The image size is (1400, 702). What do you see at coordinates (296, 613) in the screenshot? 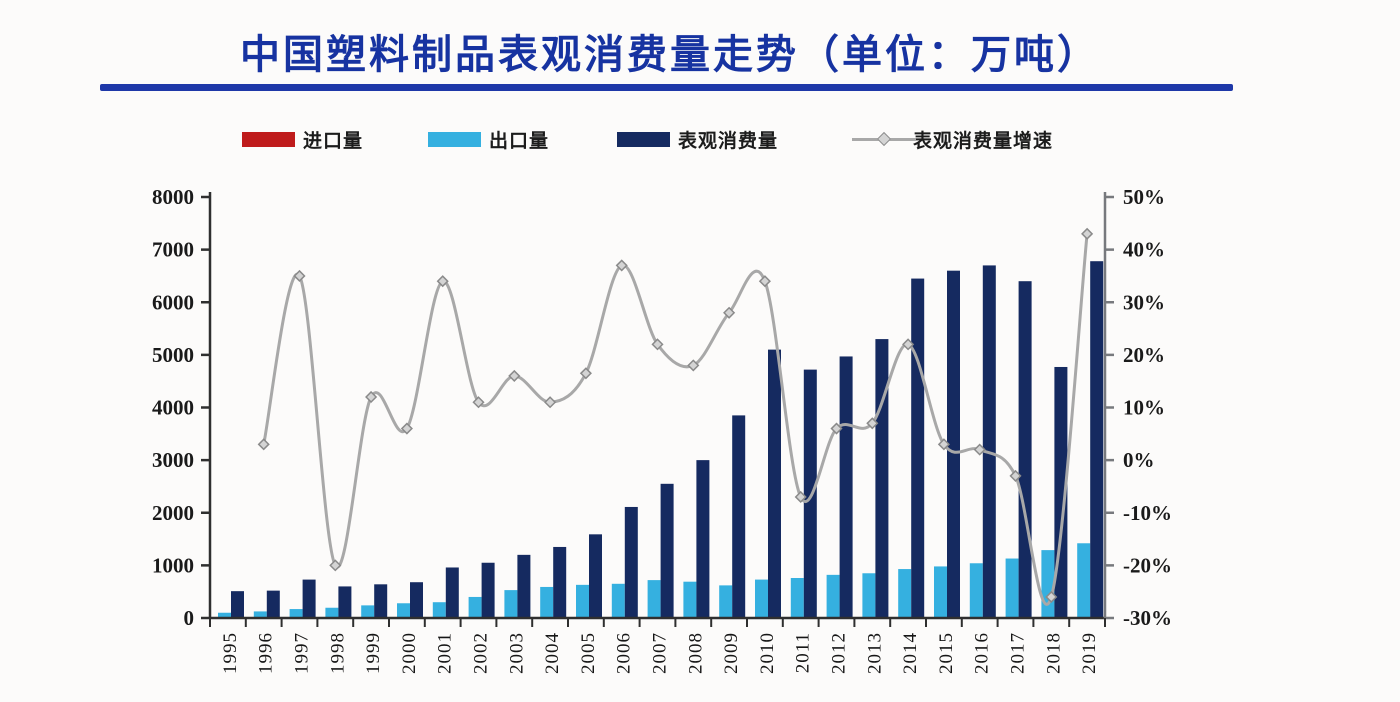
I see `bar-出口量-1997` at bounding box center [296, 613].